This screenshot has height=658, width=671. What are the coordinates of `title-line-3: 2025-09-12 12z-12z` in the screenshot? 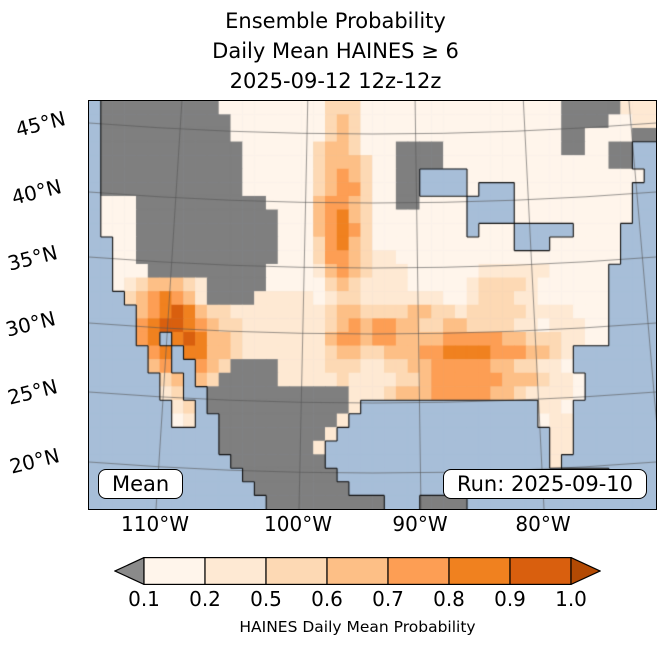 It's located at (335, 81).